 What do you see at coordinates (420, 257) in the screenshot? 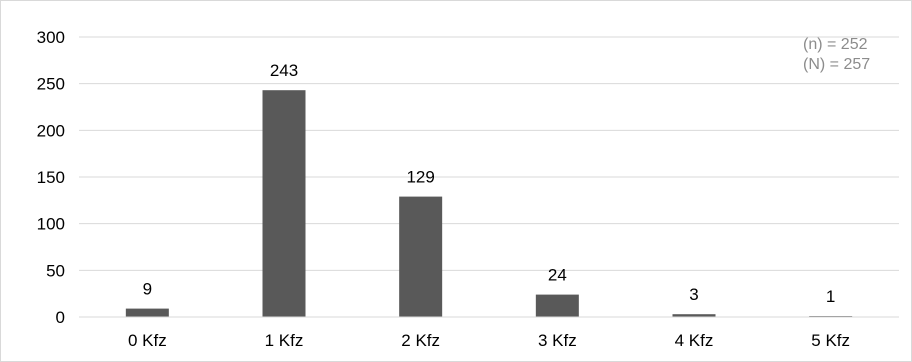
I see `bar-2-kfz` at bounding box center [420, 257].